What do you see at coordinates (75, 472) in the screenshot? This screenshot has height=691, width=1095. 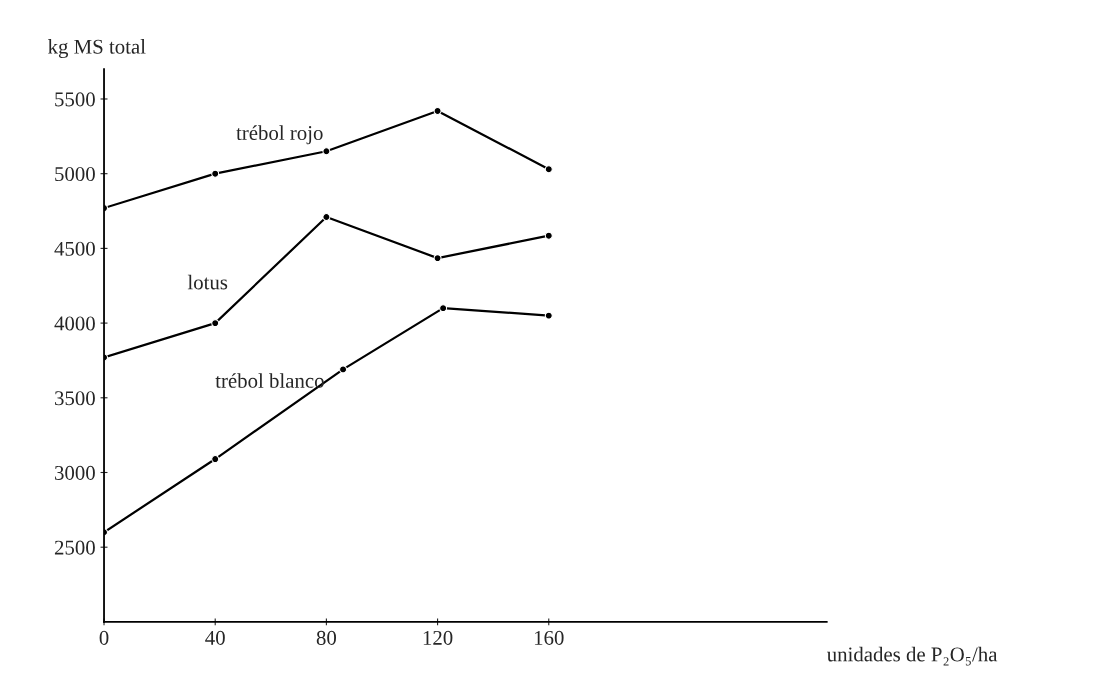 I see `y-tick-label: 3000` at bounding box center [75, 472].